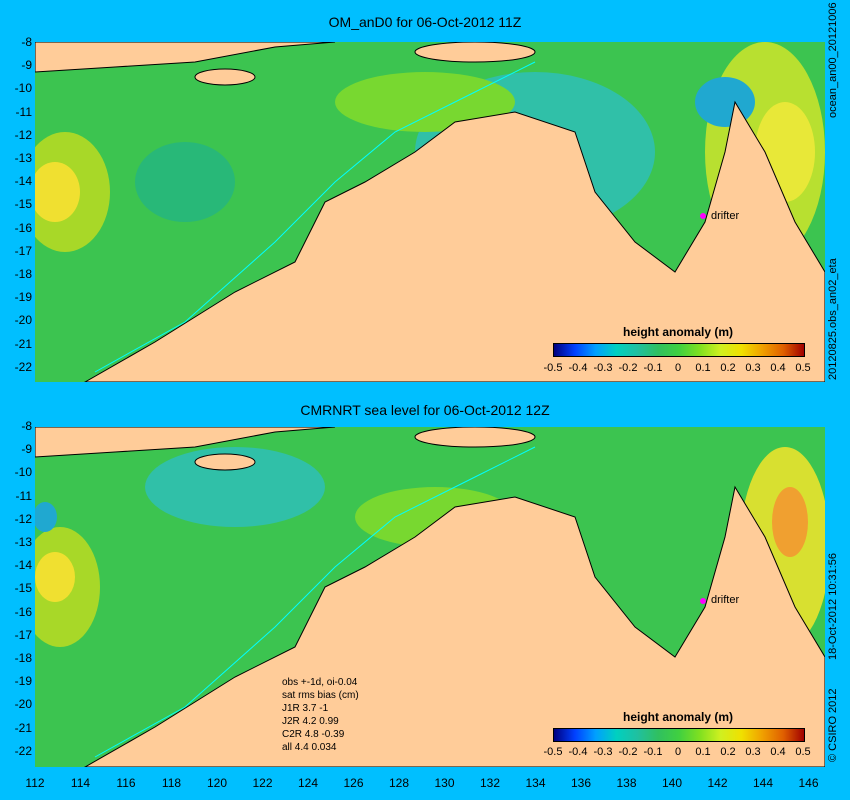  I want to click on x-tick-label: 146, so click(808, 783).